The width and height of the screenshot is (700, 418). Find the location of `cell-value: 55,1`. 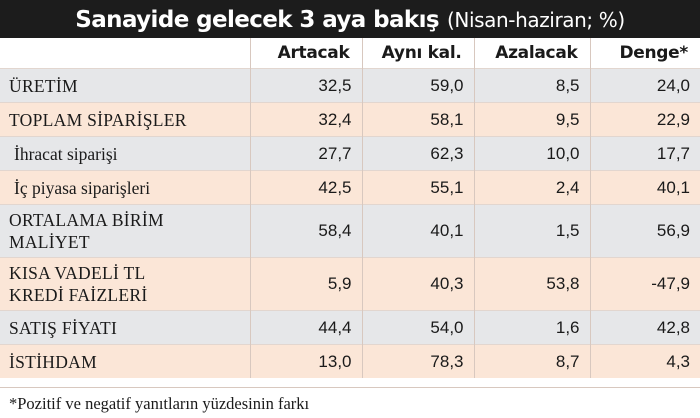

cell-value: 55,1 is located at coordinates (417, 187).